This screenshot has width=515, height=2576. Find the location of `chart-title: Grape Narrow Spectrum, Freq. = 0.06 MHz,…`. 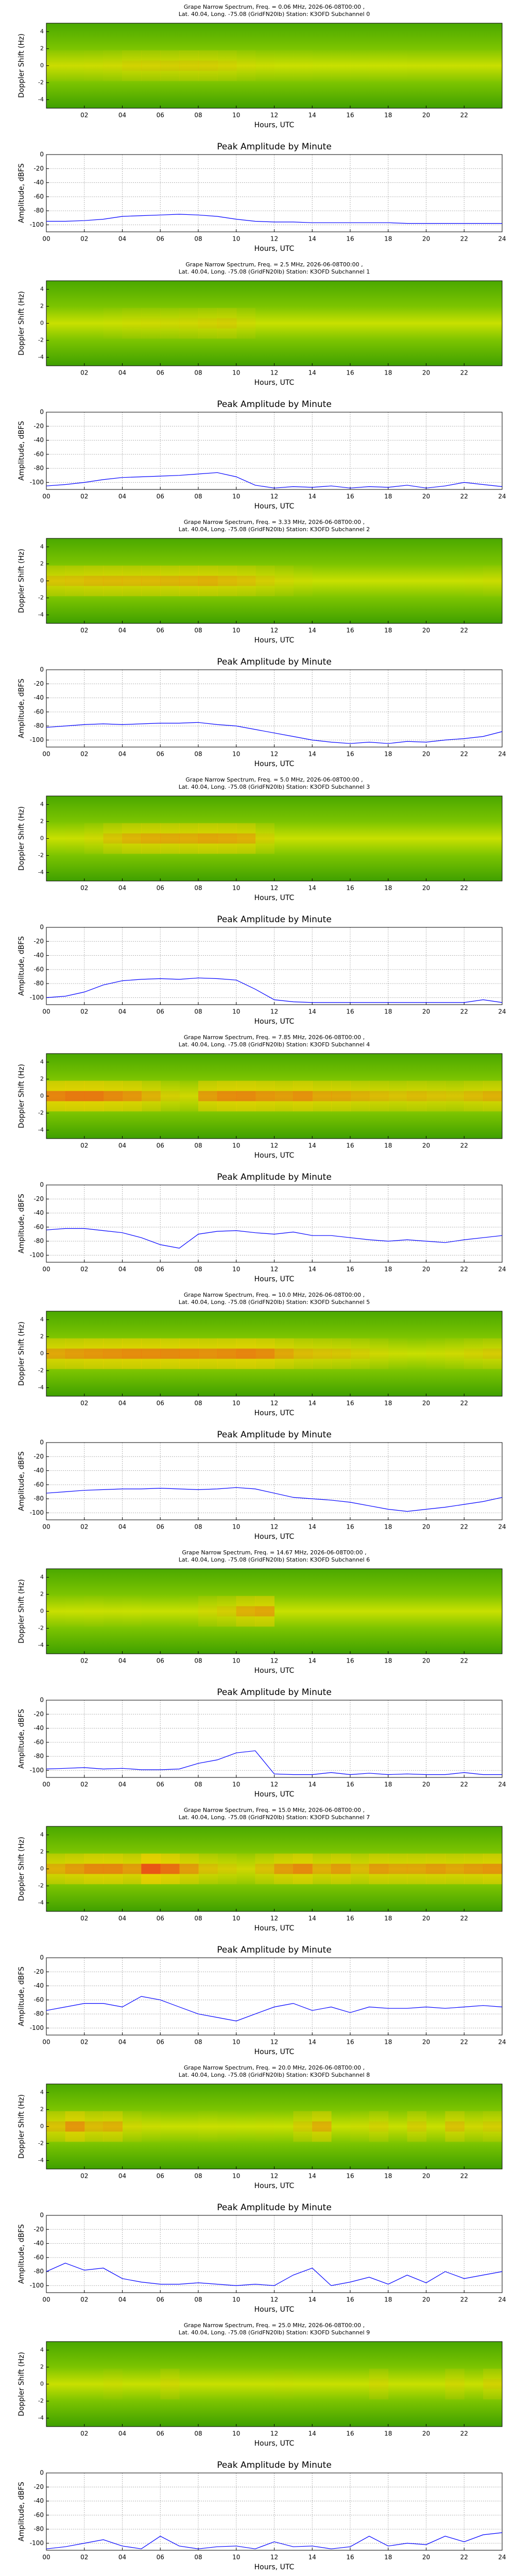

chart-title: Grape Narrow Spectrum, Freq. = 0.06 MHz,… is located at coordinates (274, 7).